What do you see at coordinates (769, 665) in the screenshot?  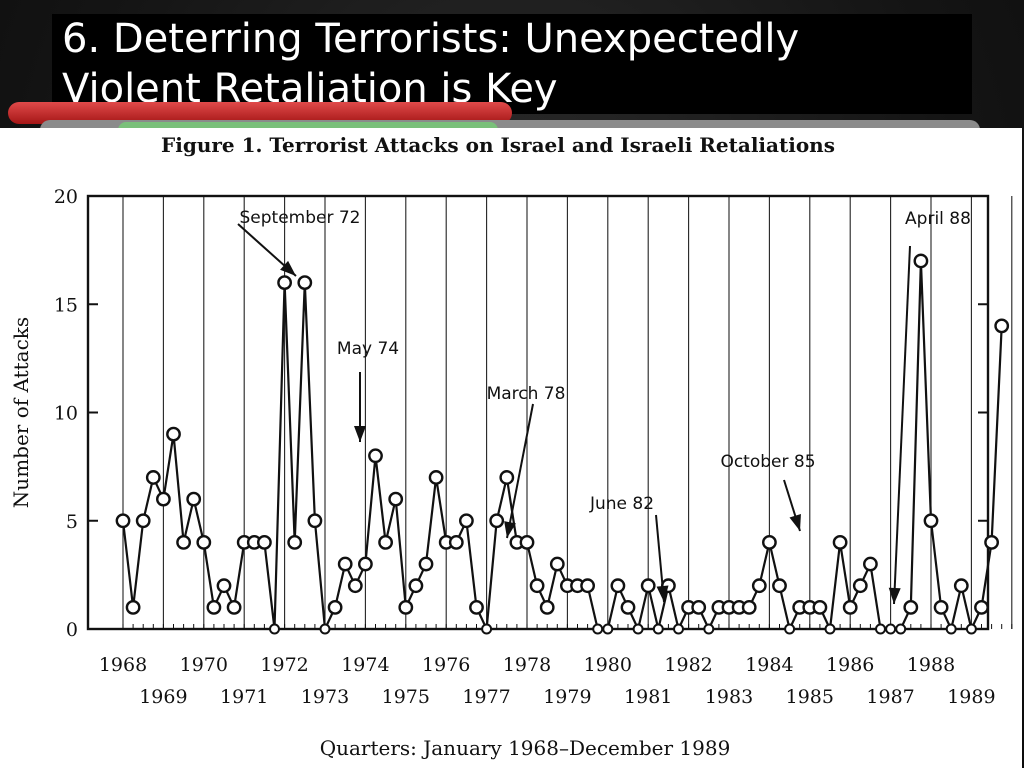 I see `x-year-label: 1984` at bounding box center [769, 665].